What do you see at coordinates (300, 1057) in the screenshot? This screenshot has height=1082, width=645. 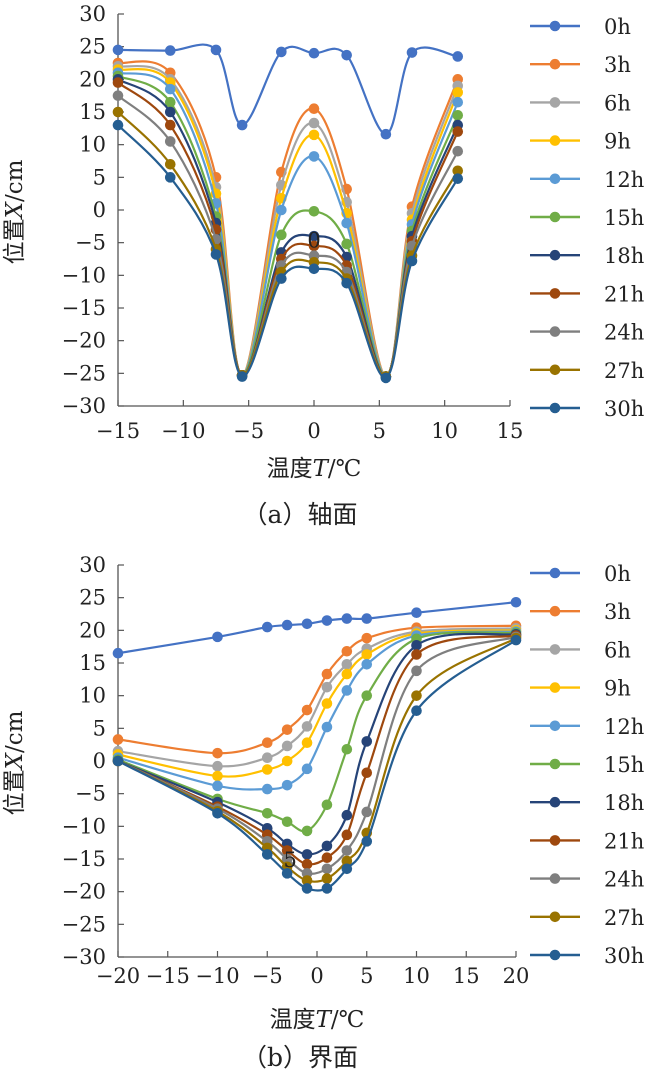 I see `chart-caption: （b）界面` at bounding box center [300, 1057].